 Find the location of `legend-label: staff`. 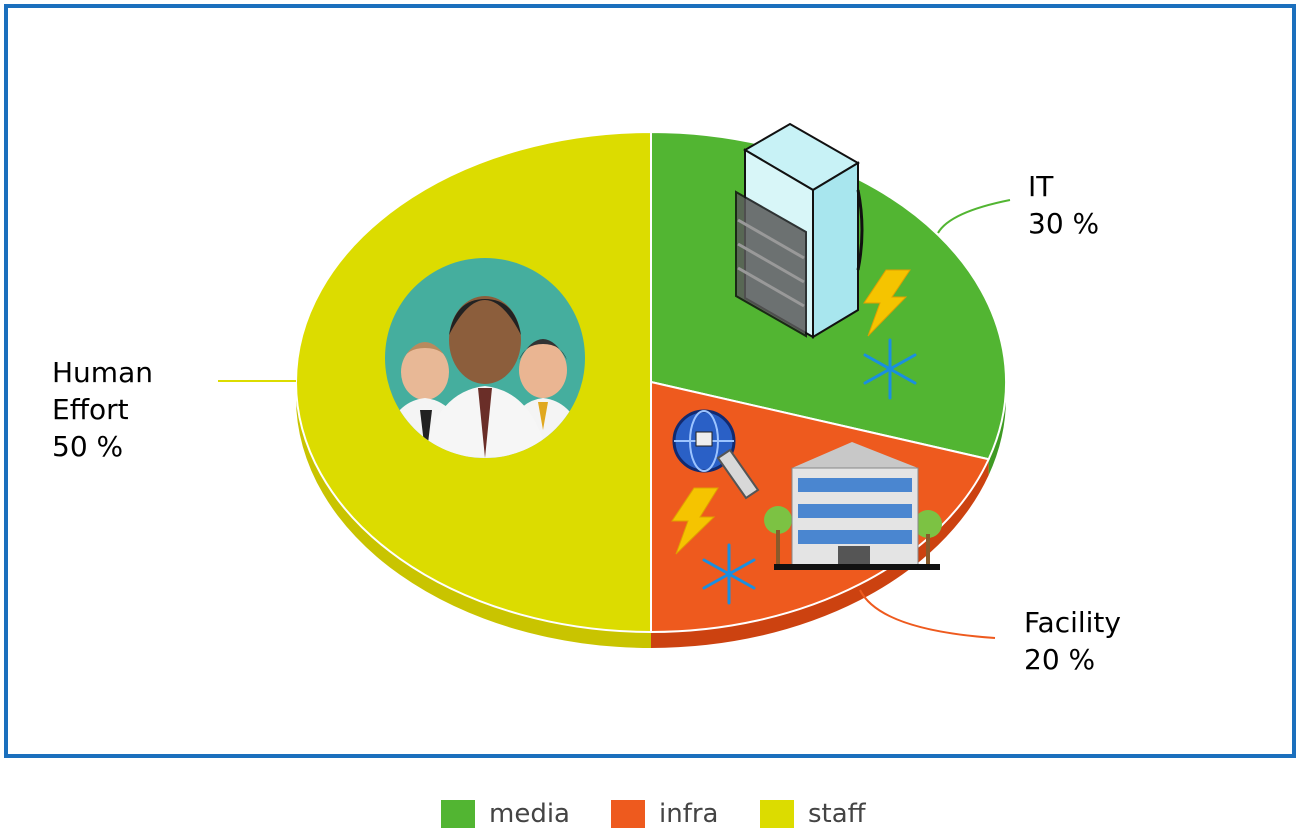

legend-label: staff is located at coordinates (837, 814).